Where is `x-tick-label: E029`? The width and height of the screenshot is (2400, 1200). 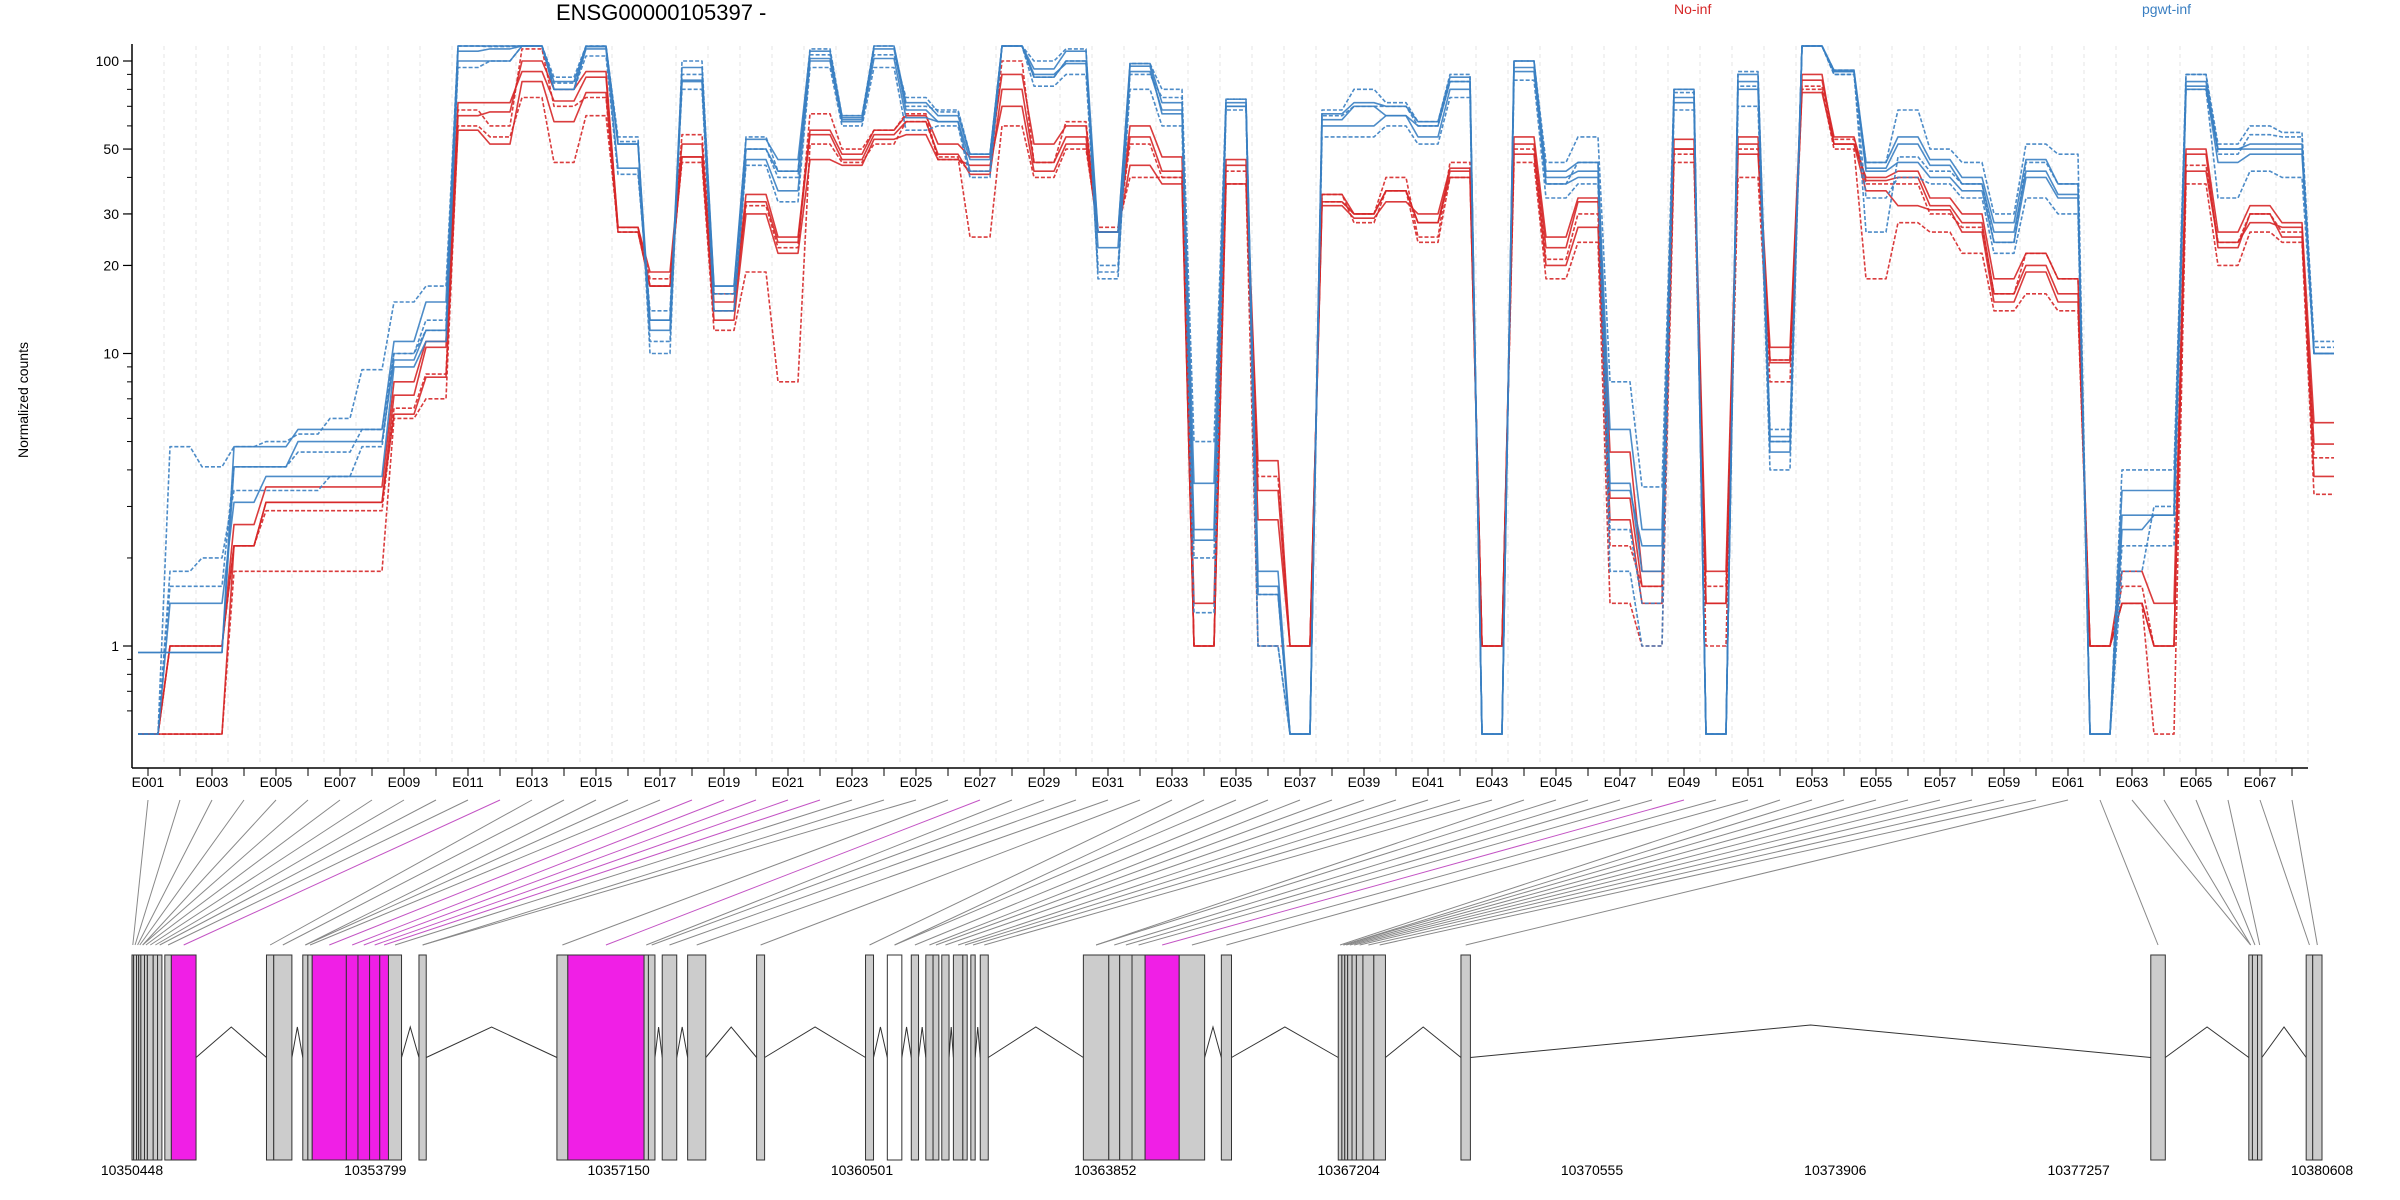
x-tick-label: E029 is located at coordinates (1044, 782).